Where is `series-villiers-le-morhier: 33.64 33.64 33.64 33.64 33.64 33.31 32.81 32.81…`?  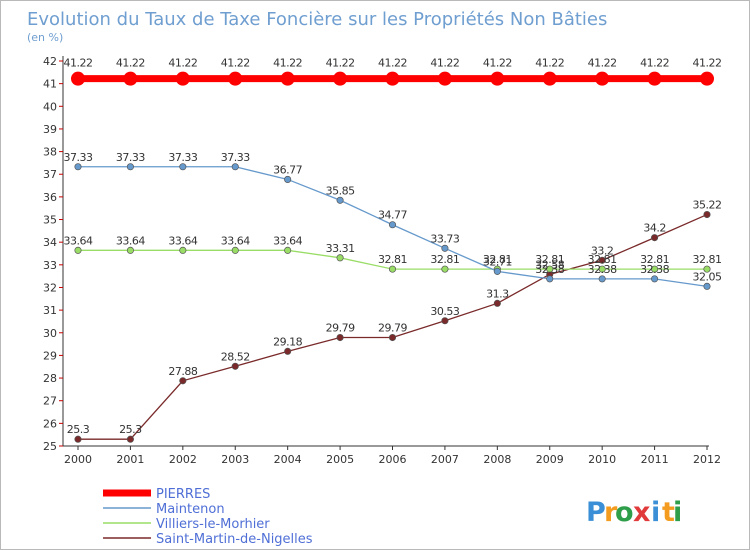 series-villiers-le-morhier: 33.64 33.64 33.64 33.64 33.64 33.31 32.81 32.81… is located at coordinates (393, 253).